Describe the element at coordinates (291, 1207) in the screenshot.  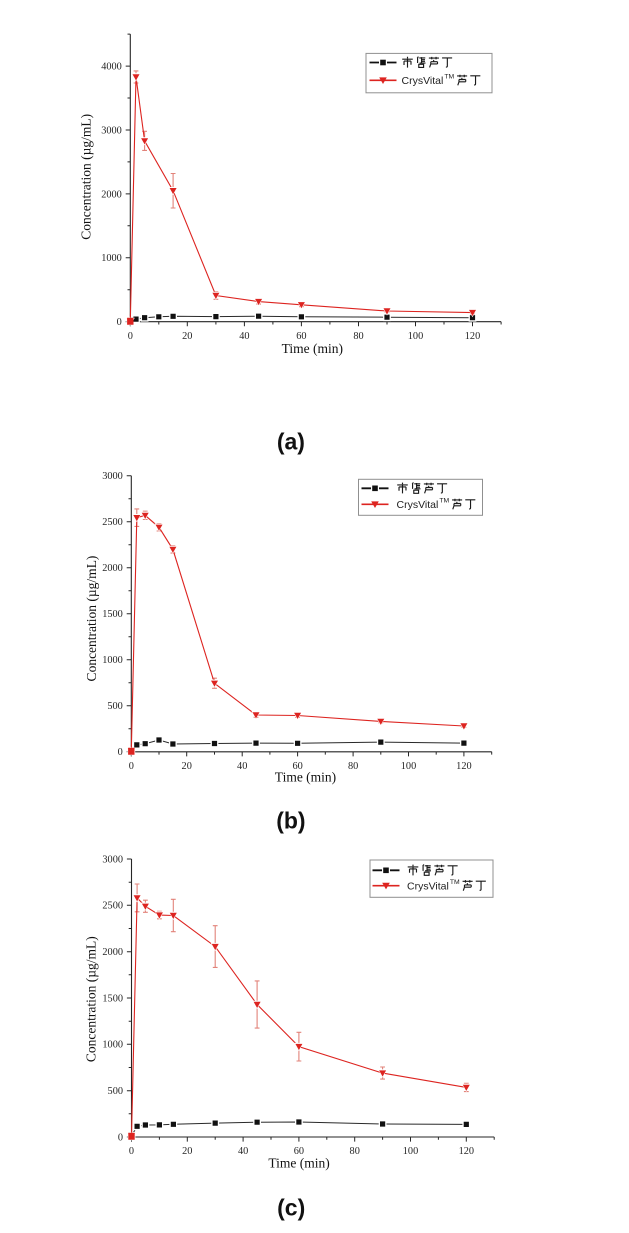
I see `svg-text: (c)` at that location.